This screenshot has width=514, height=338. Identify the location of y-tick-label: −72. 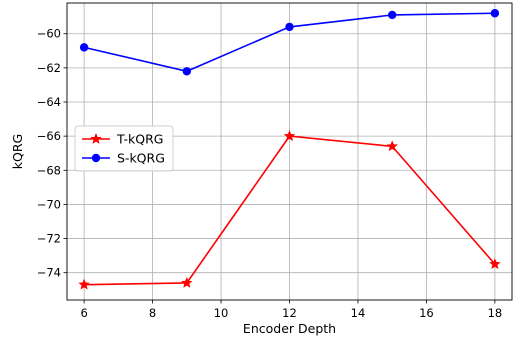
(49, 239).